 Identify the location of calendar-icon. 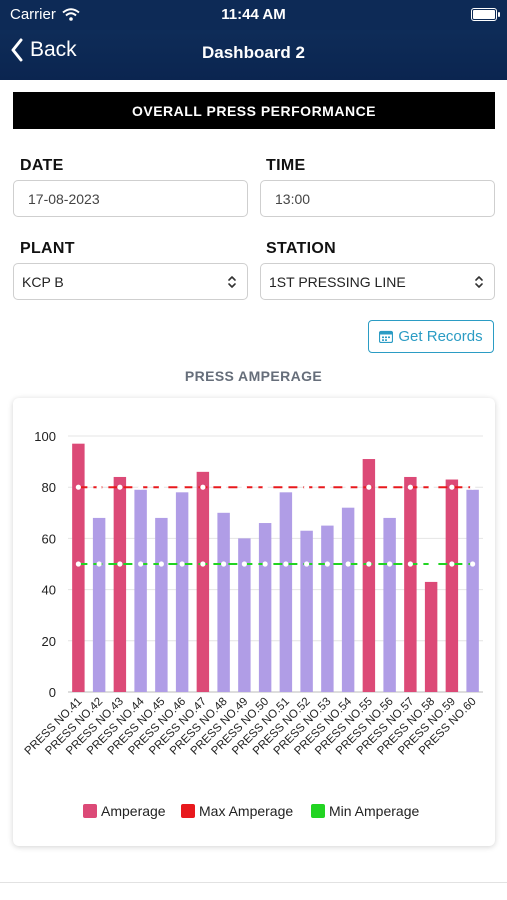
(386, 336).